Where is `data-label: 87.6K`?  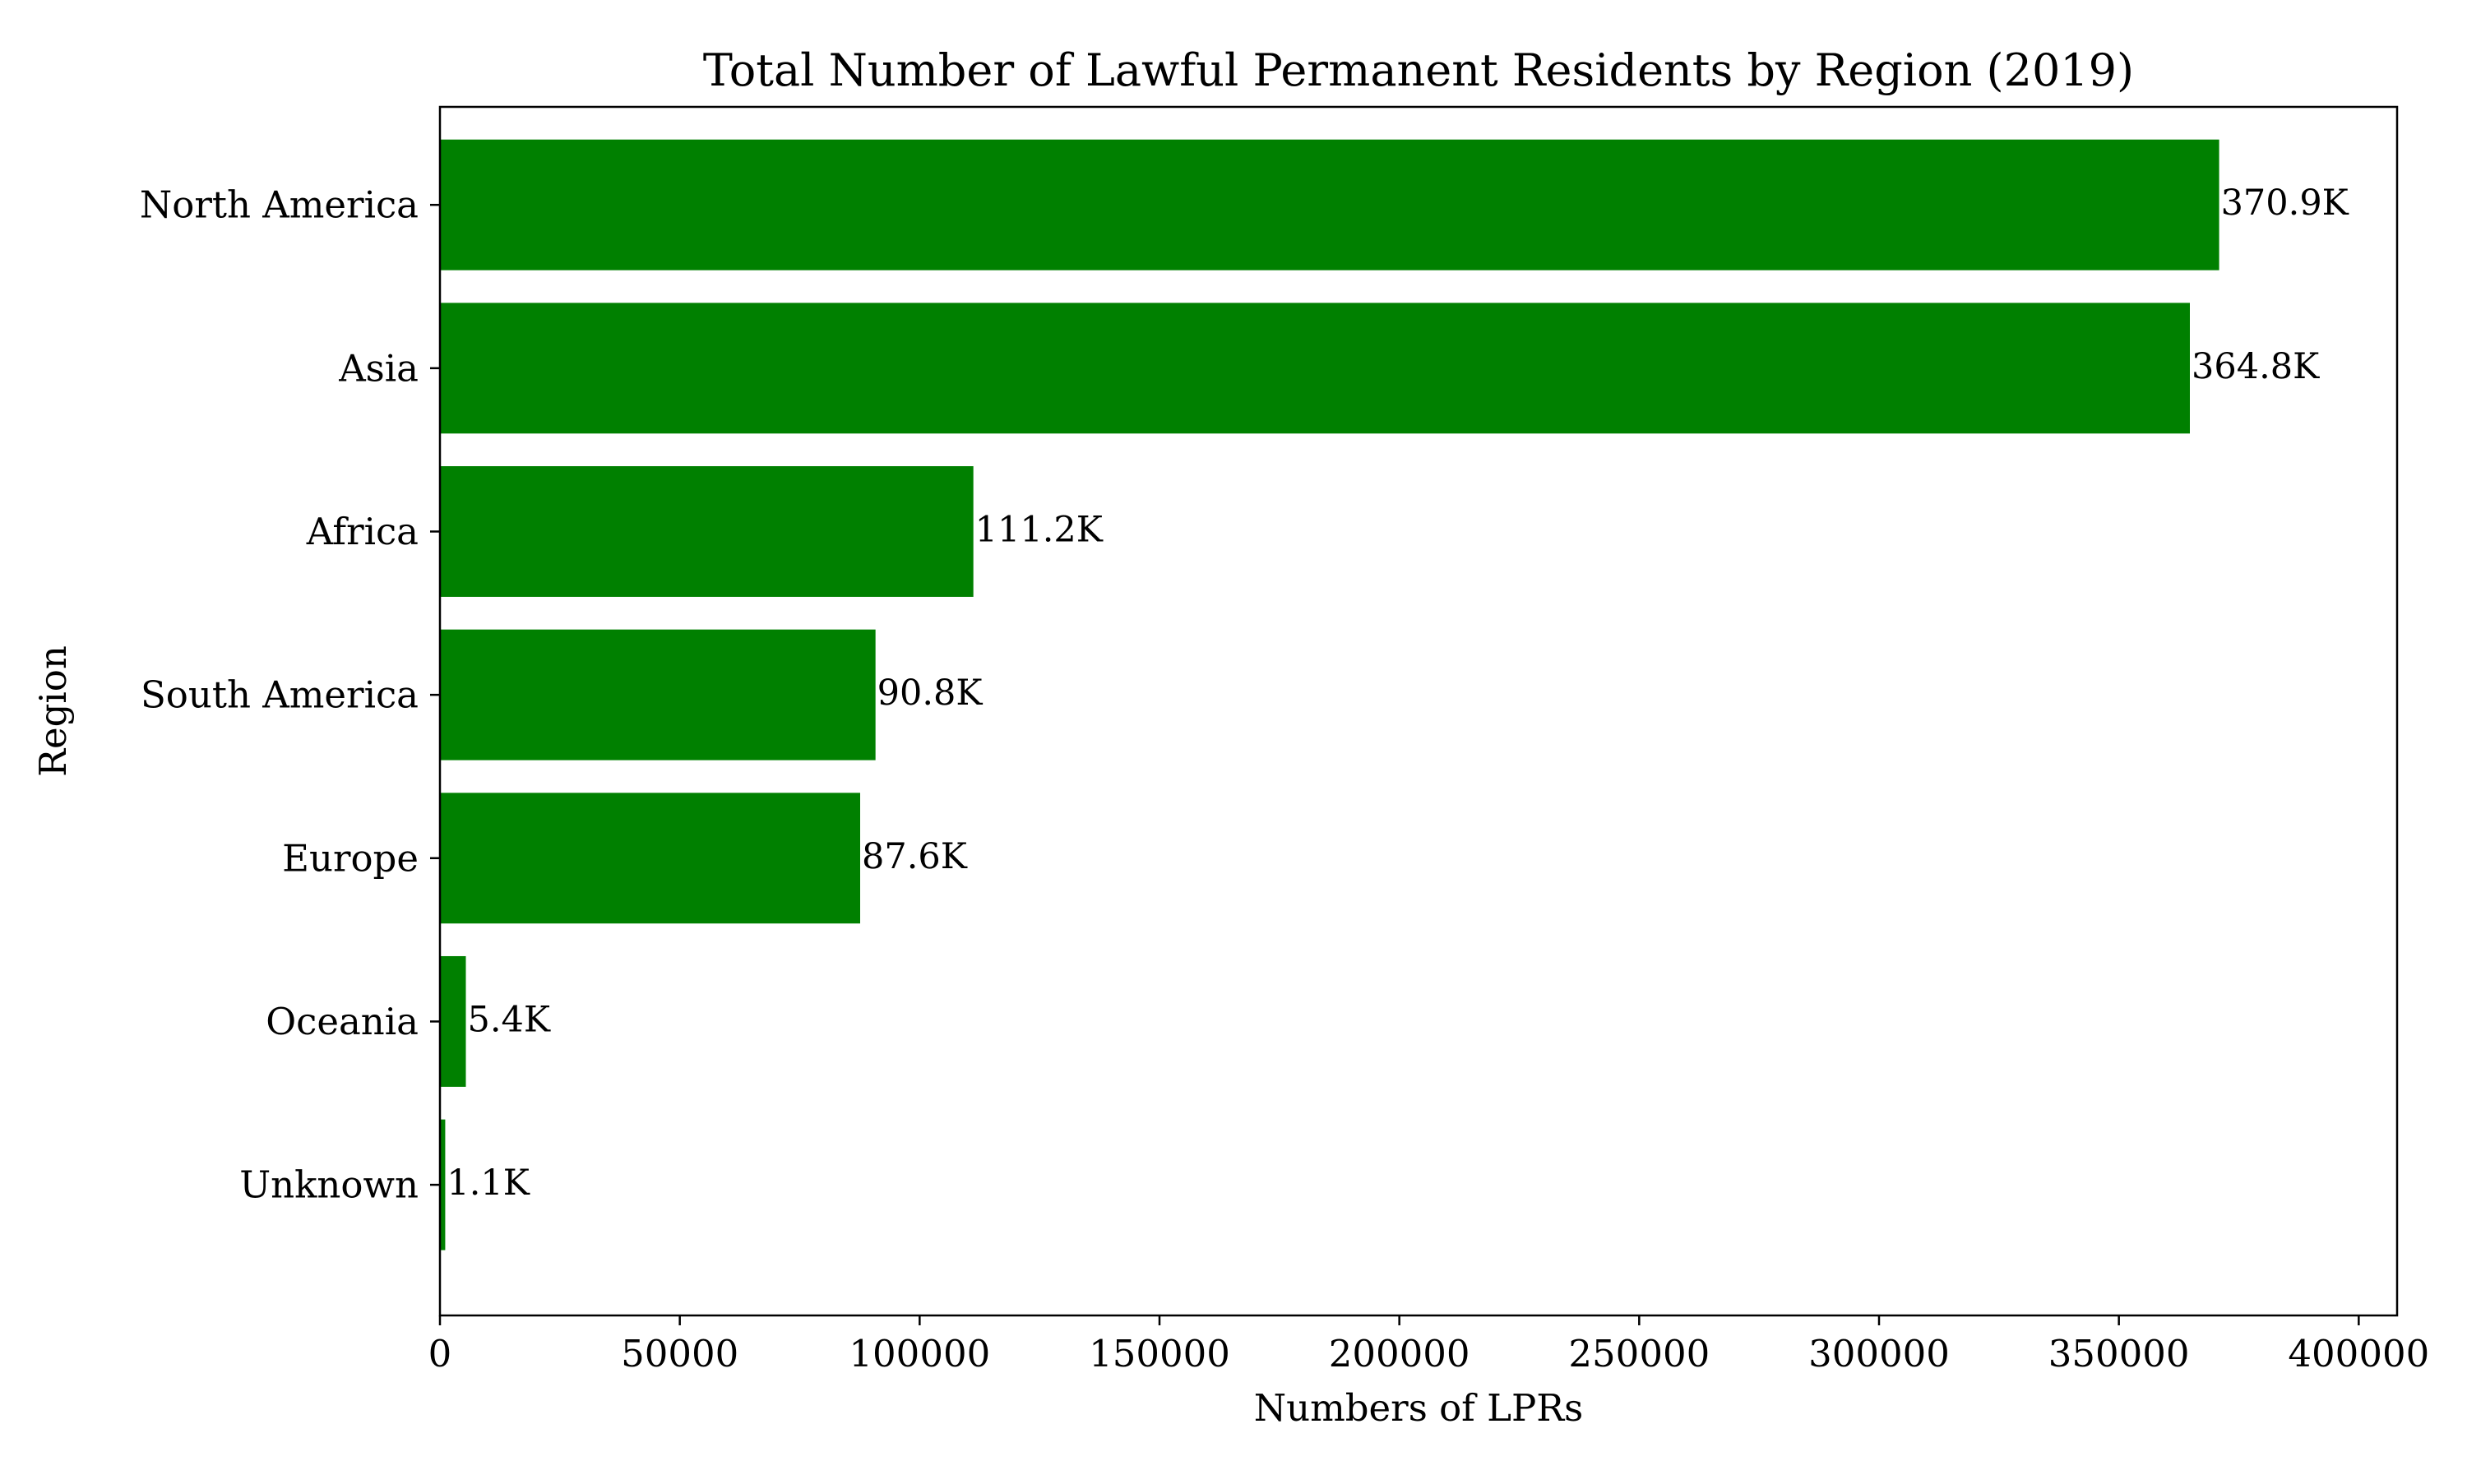 data-label: 87.6K is located at coordinates (915, 857).